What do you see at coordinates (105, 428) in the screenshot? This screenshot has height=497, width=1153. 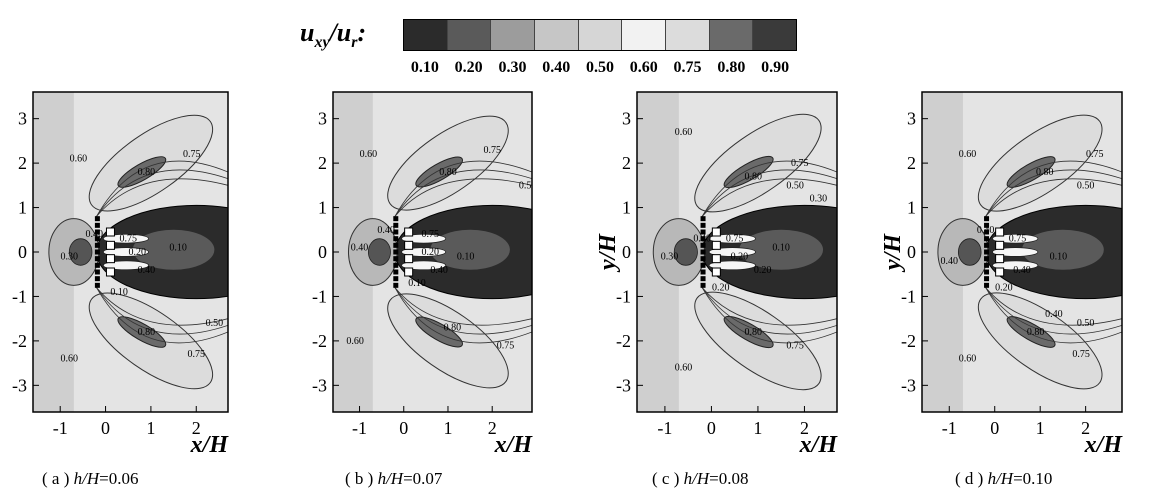 I see `x-tick-label: 0` at bounding box center [105, 428].